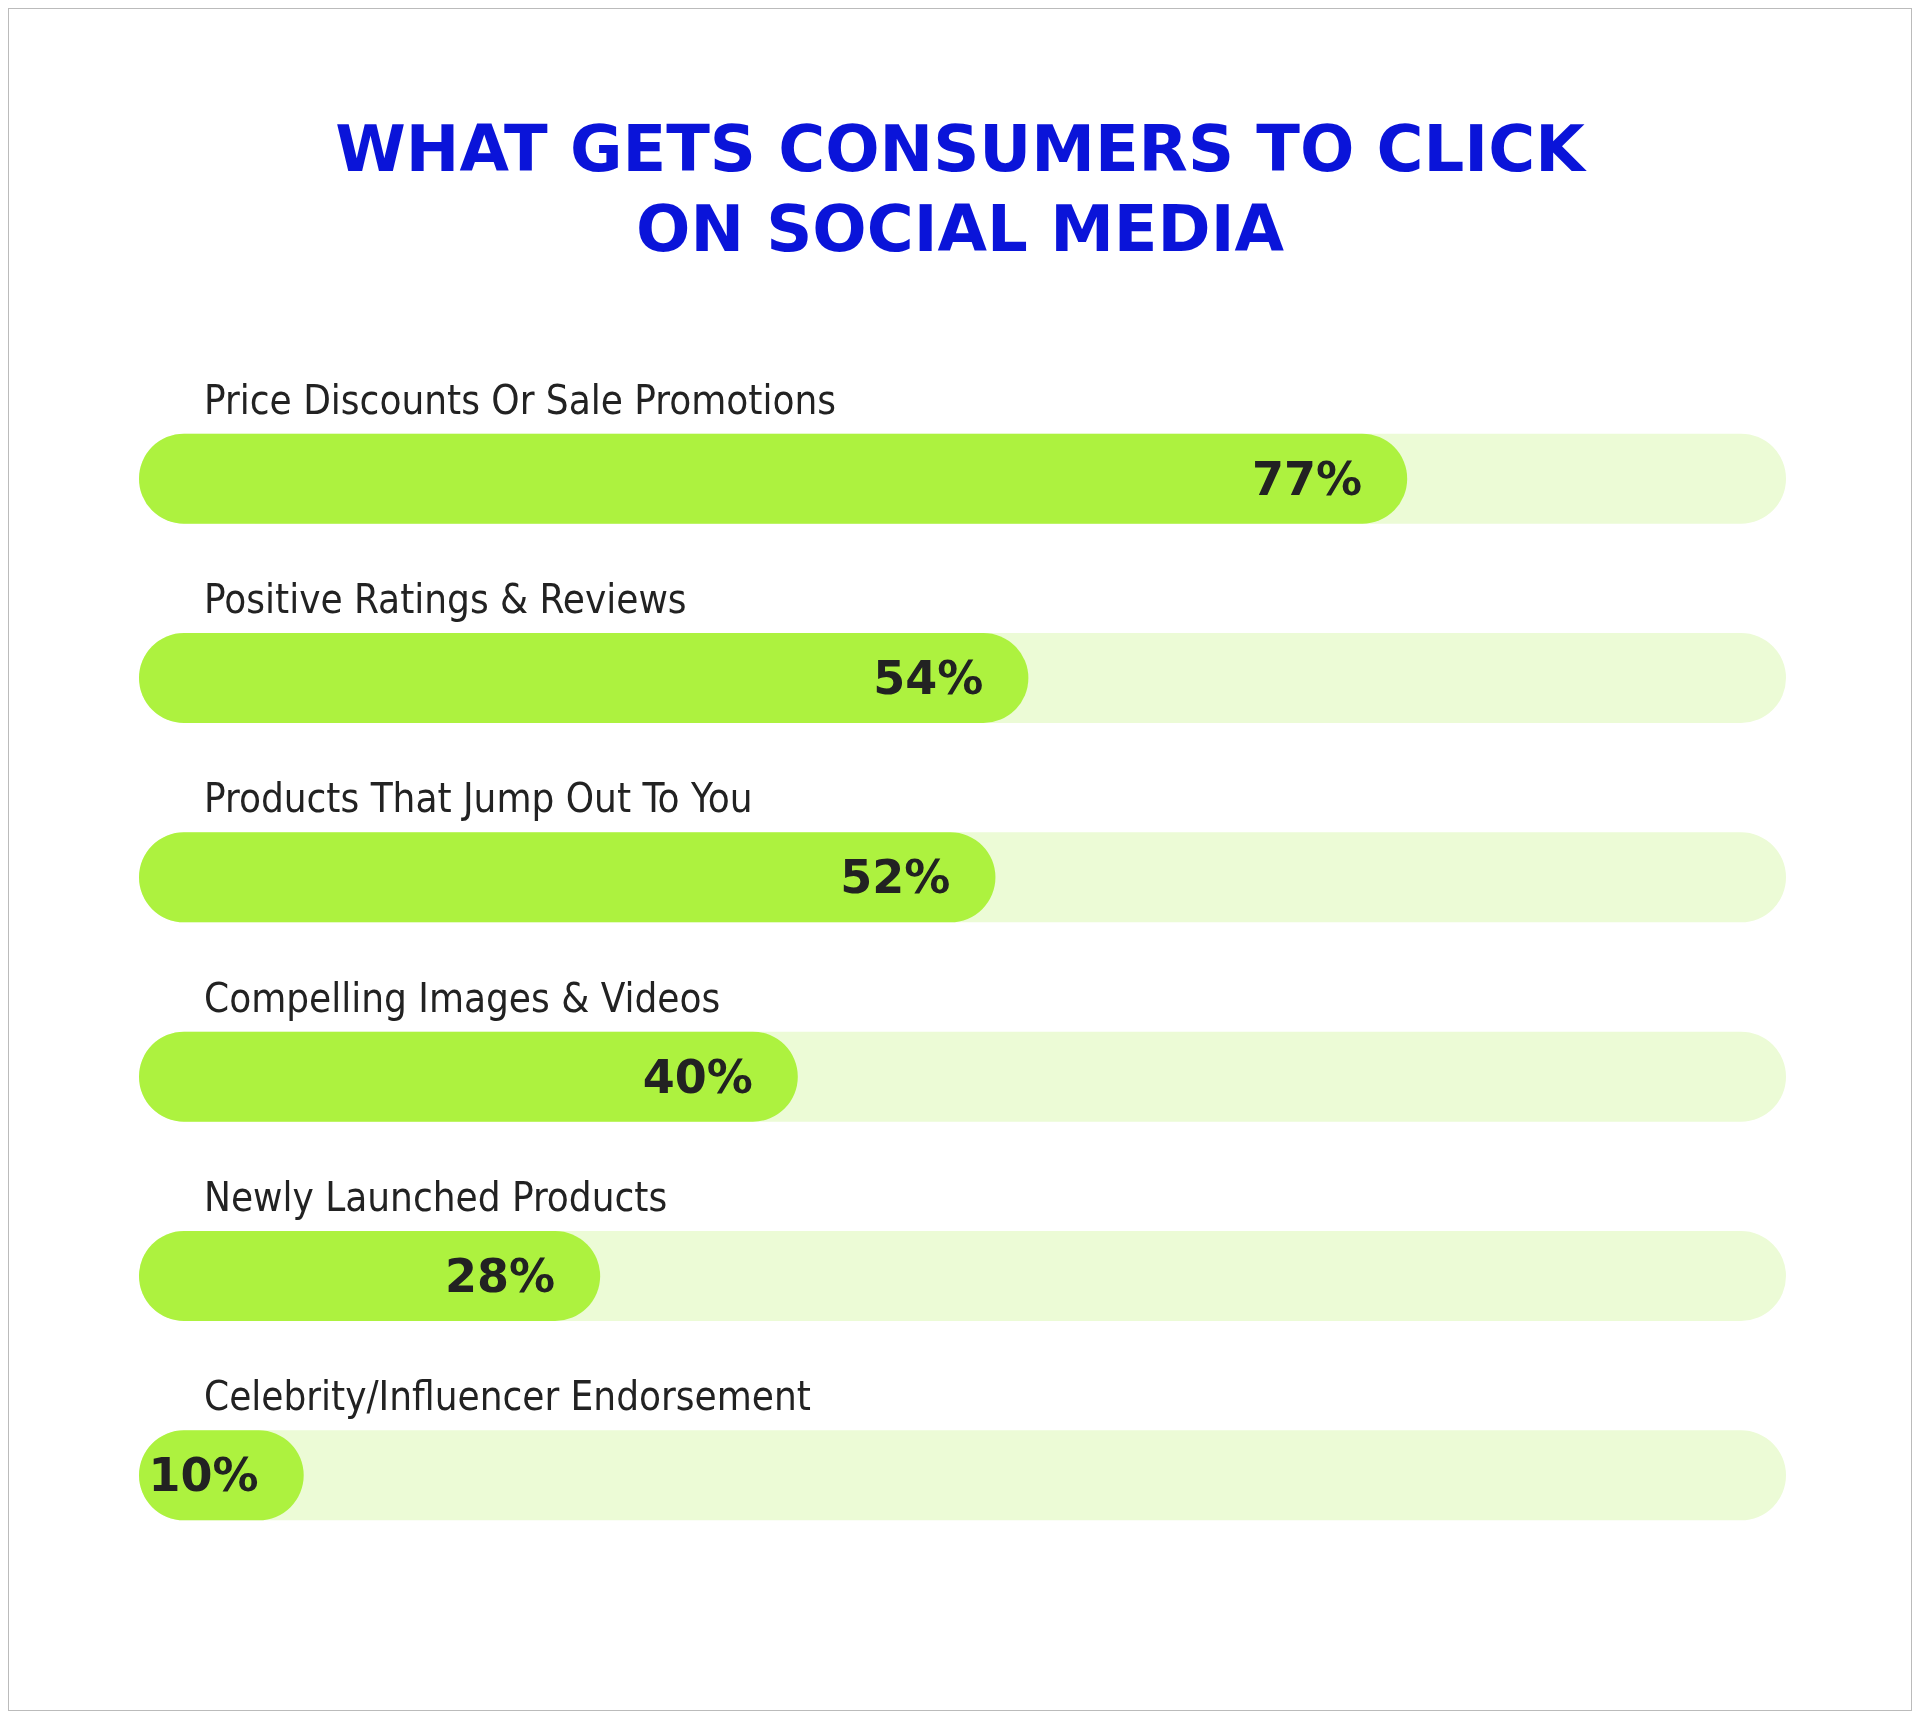  What do you see at coordinates (203, 1475) in the screenshot?
I see `data-label: 10%` at bounding box center [203, 1475].